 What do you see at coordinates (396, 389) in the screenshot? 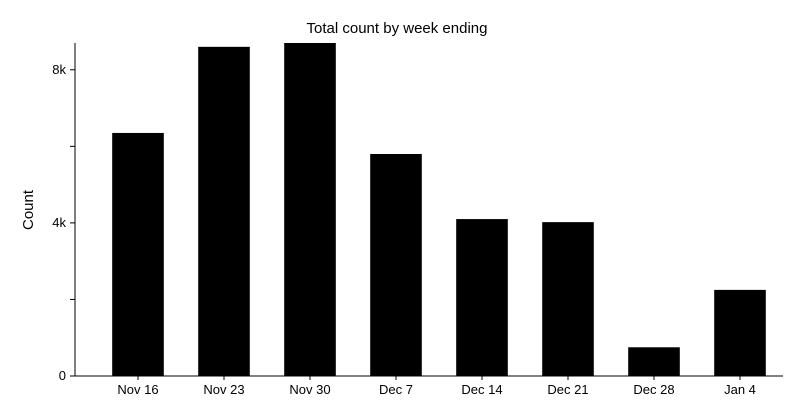
I see `x-tick-label: Dec 7` at bounding box center [396, 389].